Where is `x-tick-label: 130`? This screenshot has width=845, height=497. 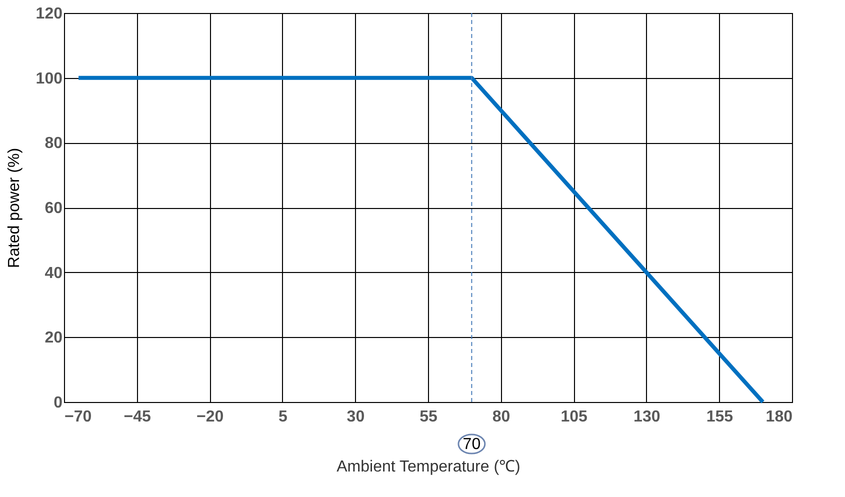
x-tick-label: 130 is located at coordinates (647, 417).